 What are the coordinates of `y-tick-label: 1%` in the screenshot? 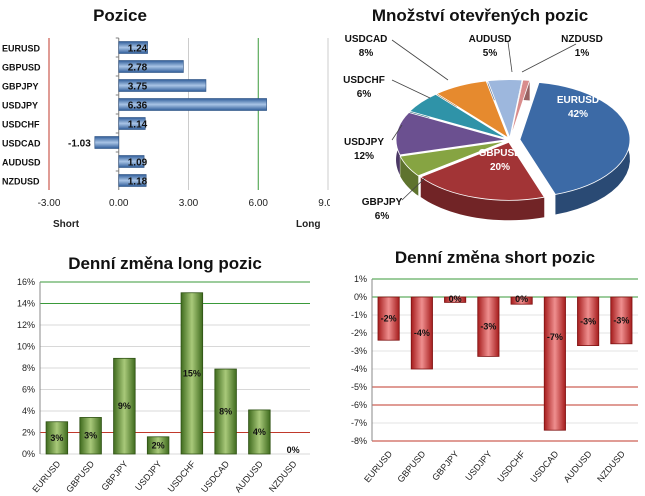 It's located at (360, 279).